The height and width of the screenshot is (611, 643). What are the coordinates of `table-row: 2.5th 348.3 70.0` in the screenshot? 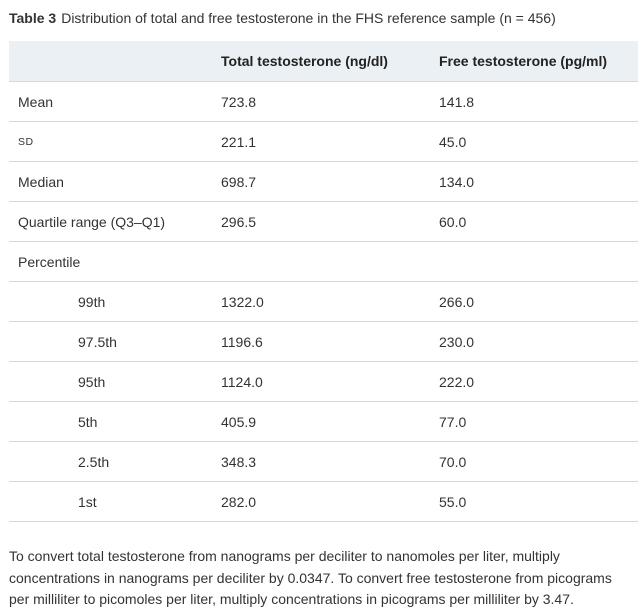 It's located at (323, 461).